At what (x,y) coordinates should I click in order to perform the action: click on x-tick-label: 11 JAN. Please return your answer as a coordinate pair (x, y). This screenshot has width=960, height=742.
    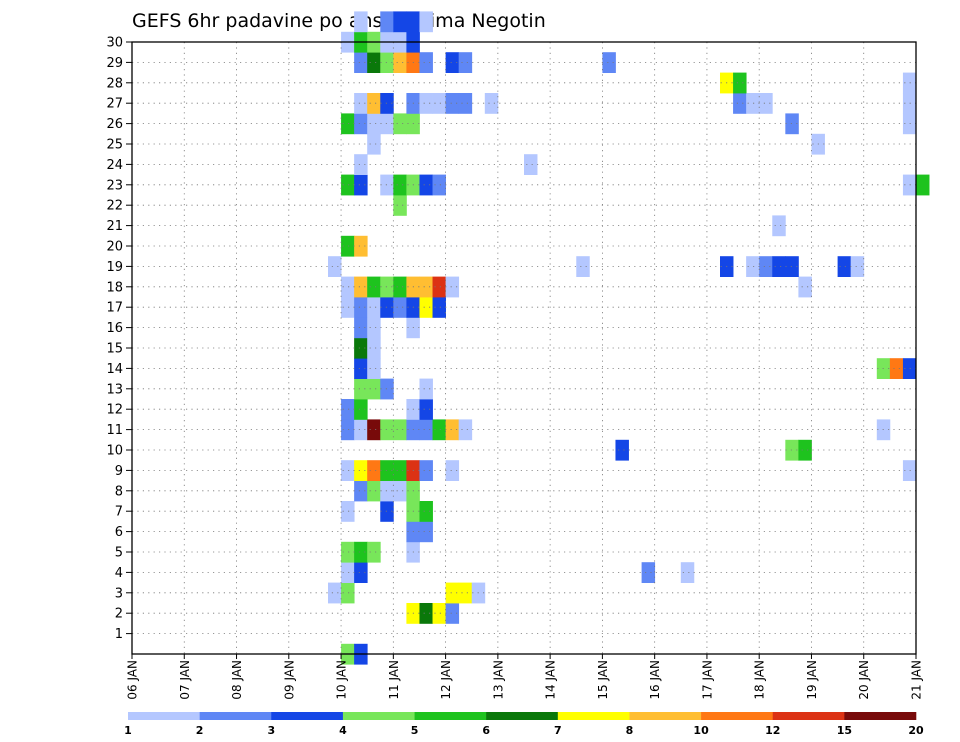
    Looking at the image, I should click on (394, 680).